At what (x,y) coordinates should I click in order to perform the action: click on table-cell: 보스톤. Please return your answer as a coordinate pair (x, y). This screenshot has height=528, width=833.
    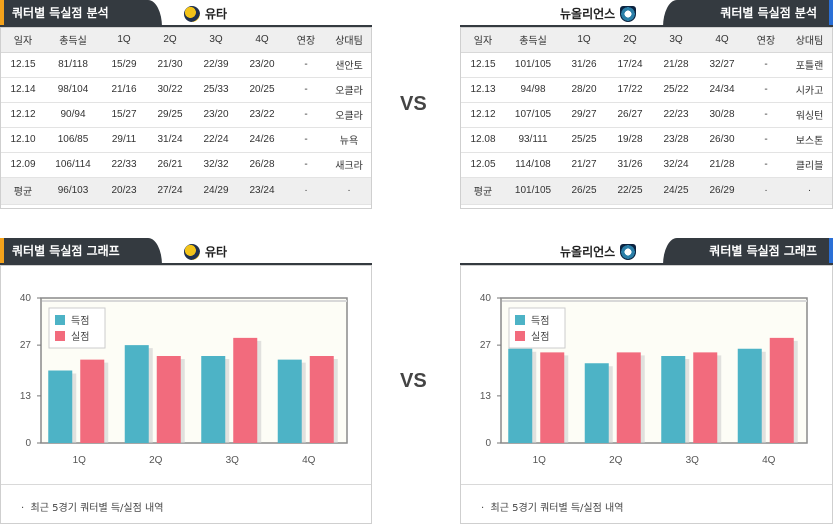
    Looking at the image, I should click on (809, 140).